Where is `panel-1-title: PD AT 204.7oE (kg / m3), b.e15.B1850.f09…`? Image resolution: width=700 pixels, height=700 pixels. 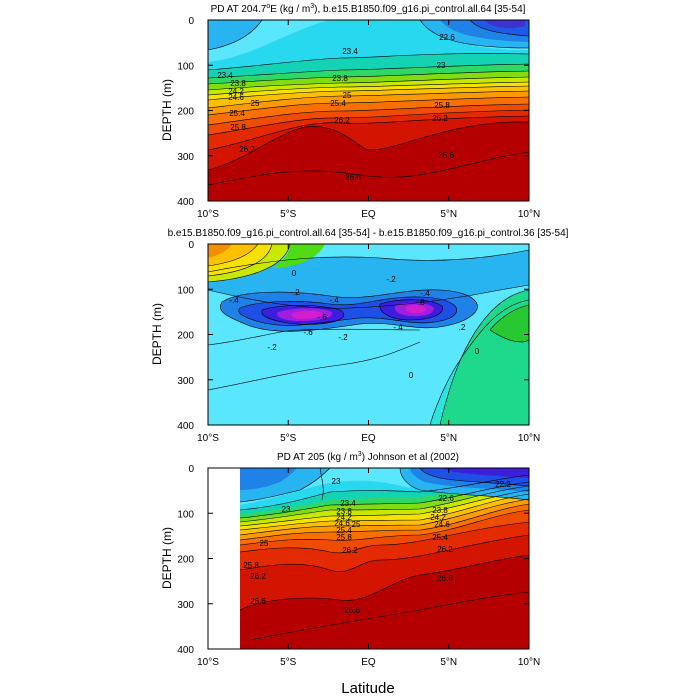 panel-1-title: PD AT 204.7oE (kg / m3), b.e15.B1850.f09… is located at coordinates (368, 9).